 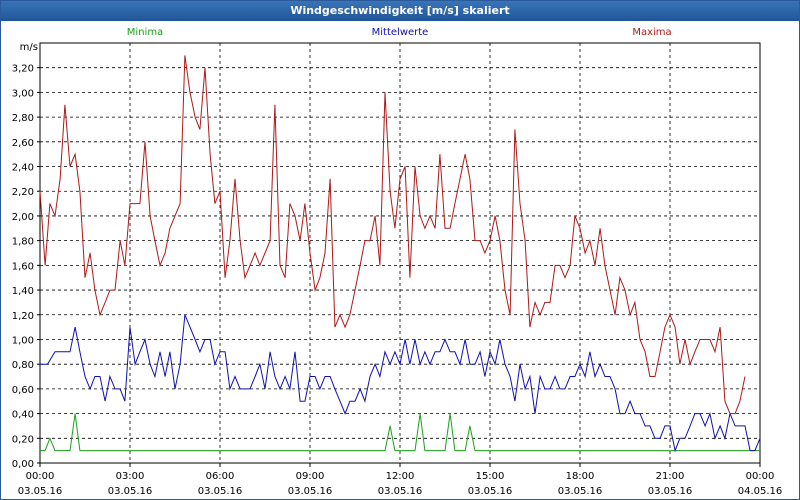 What do you see at coordinates (145, 32) in the screenshot?
I see `legend-minima: Minima` at bounding box center [145, 32].